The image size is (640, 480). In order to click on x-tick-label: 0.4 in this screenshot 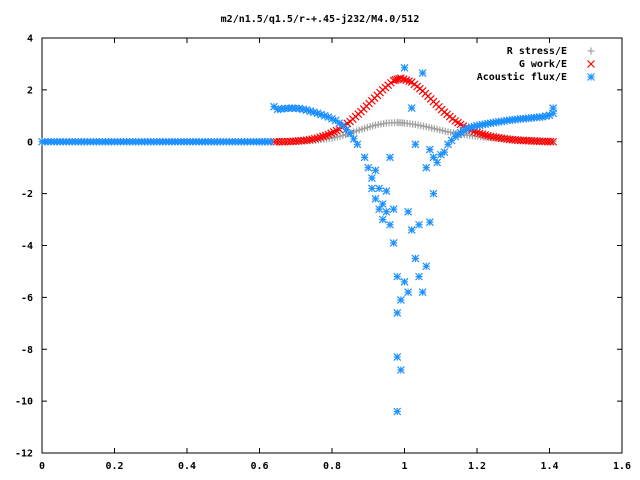, I will do `click(187, 466)`.